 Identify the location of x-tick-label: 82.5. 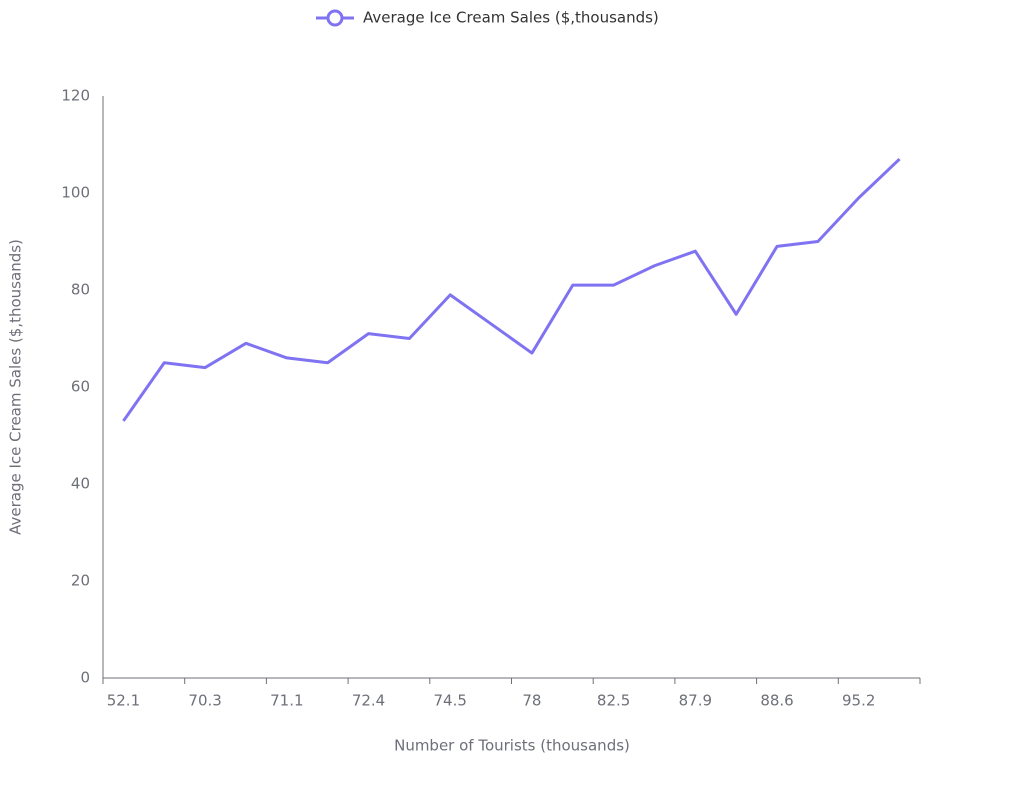
(613, 701).